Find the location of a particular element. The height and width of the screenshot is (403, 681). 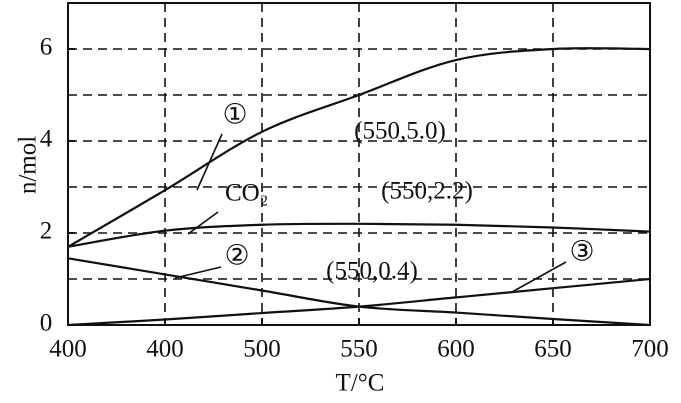

series-label: ② is located at coordinates (236, 255).